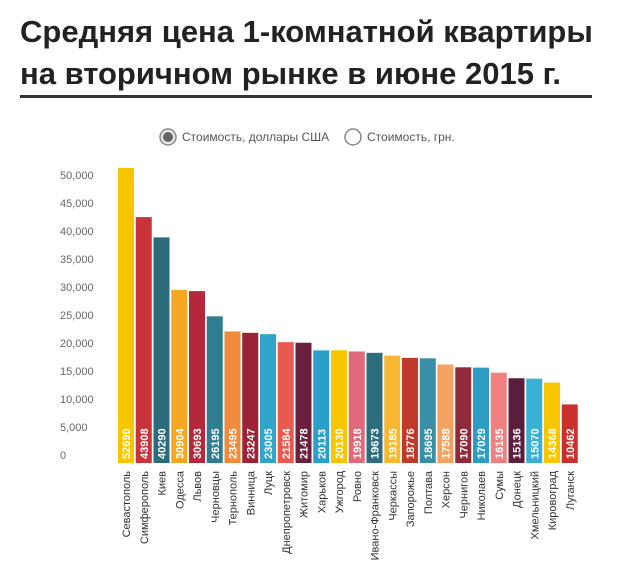 The width and height of the screenshot is (638, 568). I want to click on x-tick-label: Харьков, so click(322, 492).